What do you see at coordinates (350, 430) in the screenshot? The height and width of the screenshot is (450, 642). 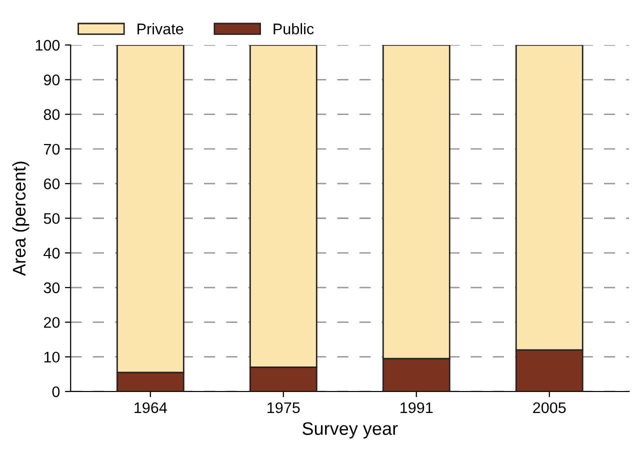 I see `x-axis-title: Survey year` at bounding box center [350, 430].